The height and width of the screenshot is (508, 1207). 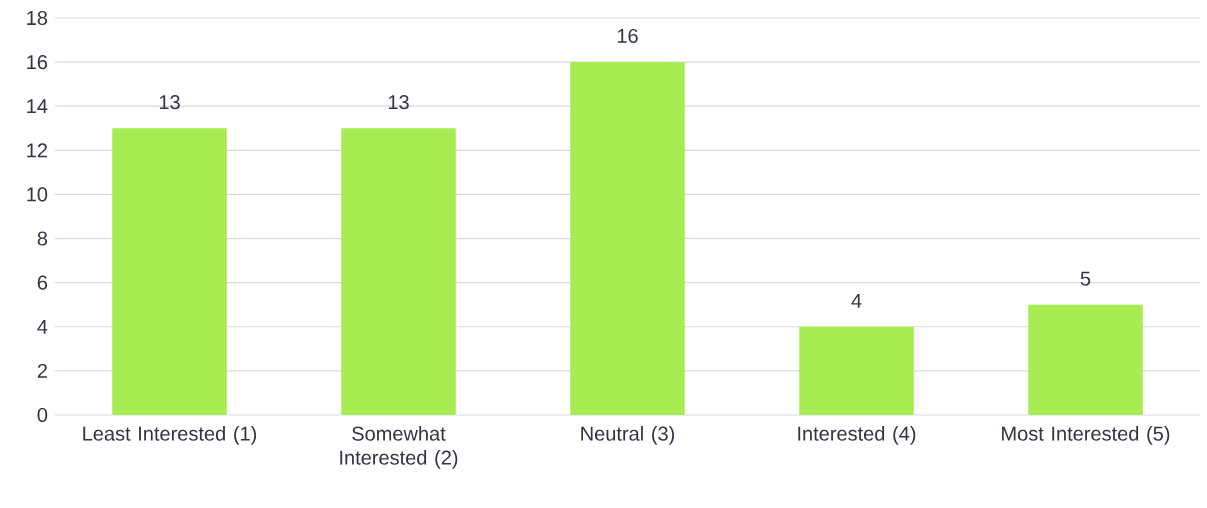 I want to click on data-label: 16, so click(x=627, y=36).